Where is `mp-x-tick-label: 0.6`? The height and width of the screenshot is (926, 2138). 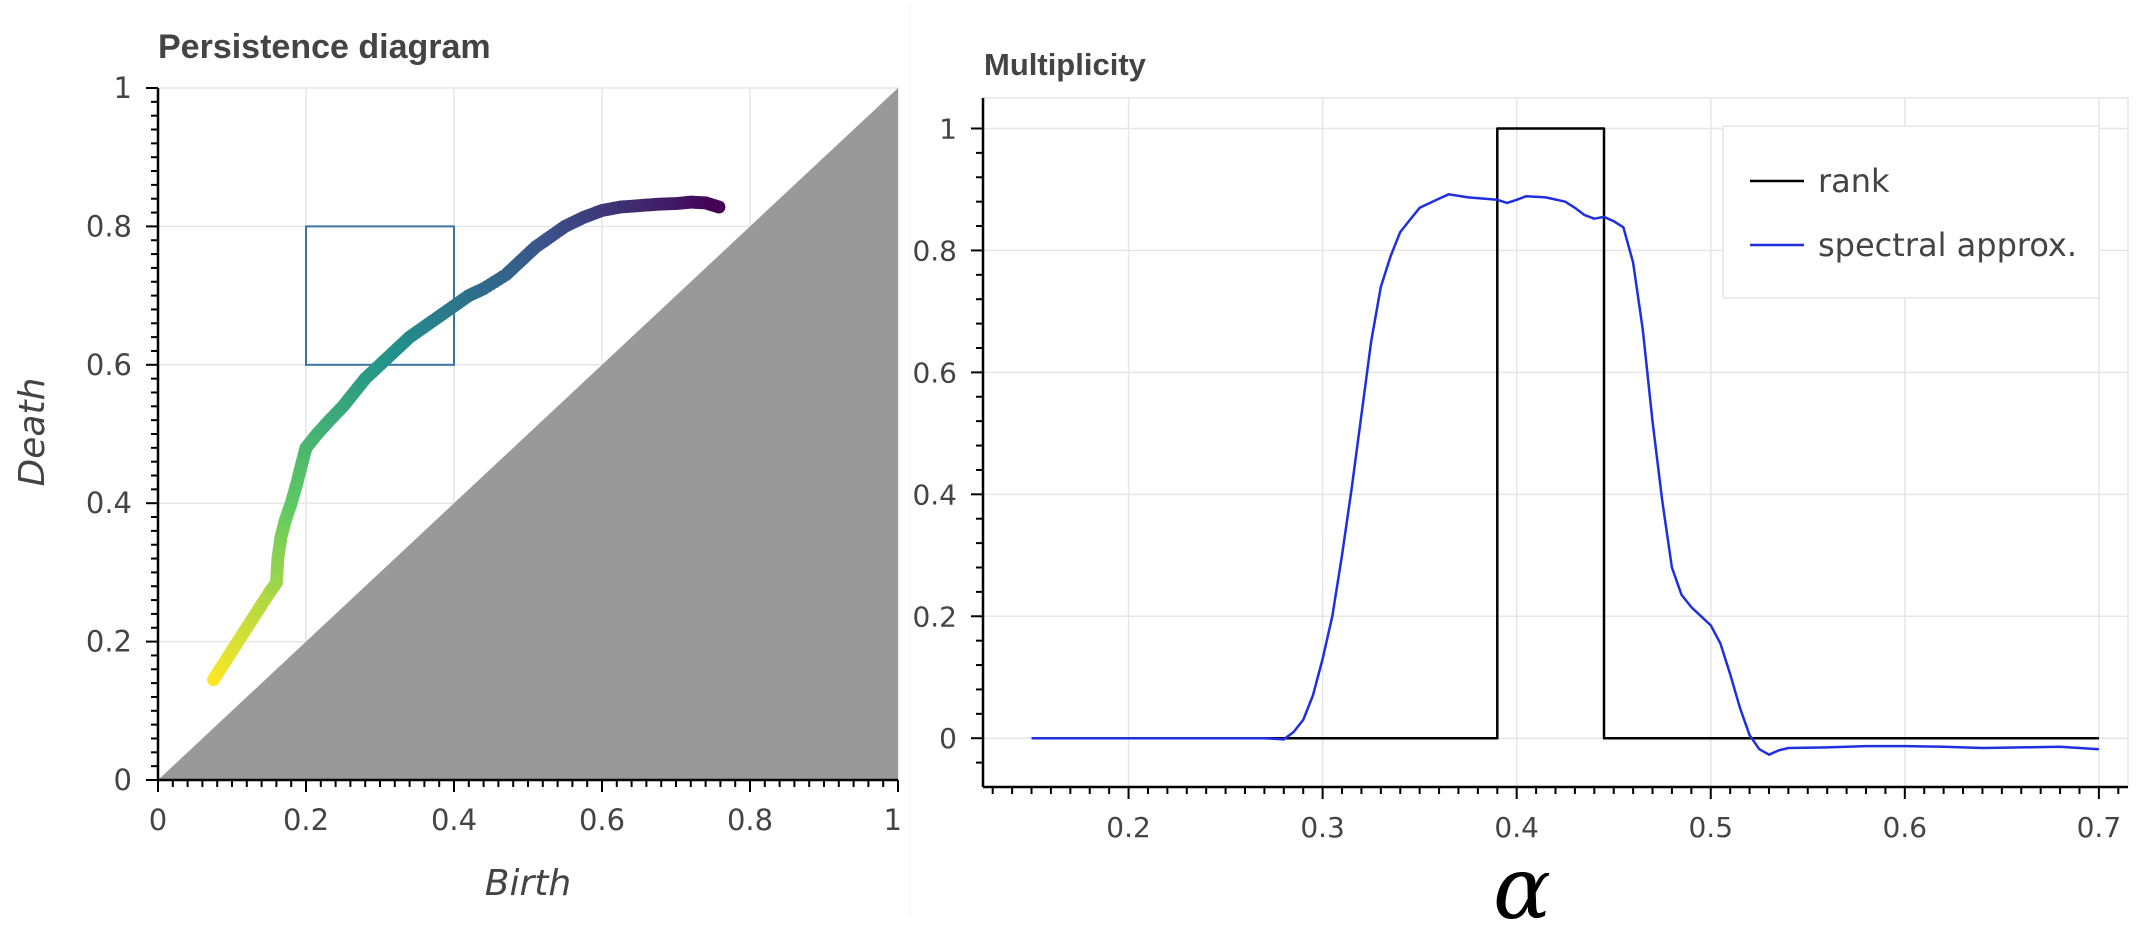
mp-x-tick-label: 0.6 is located at coordinates (1905, 827).